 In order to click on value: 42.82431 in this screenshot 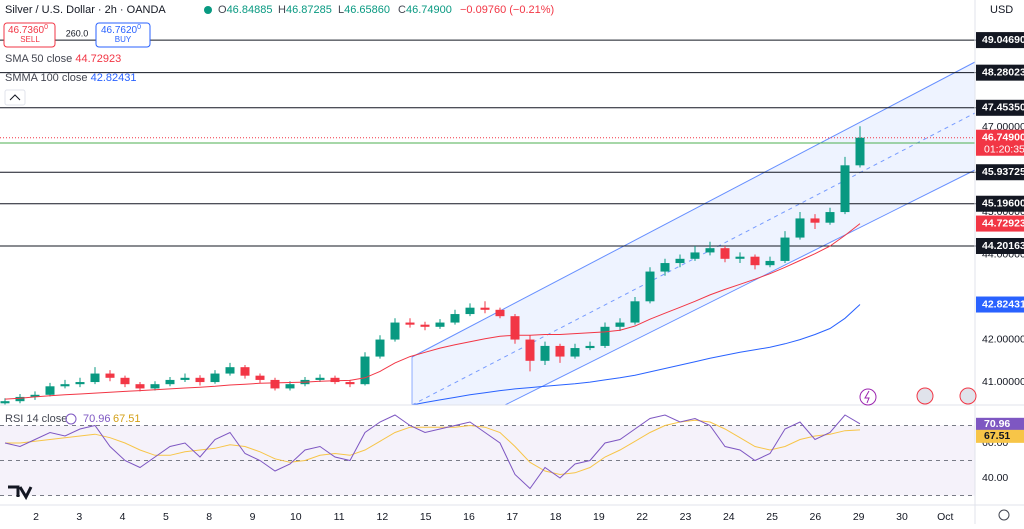, I will do `click(114, 78)`.